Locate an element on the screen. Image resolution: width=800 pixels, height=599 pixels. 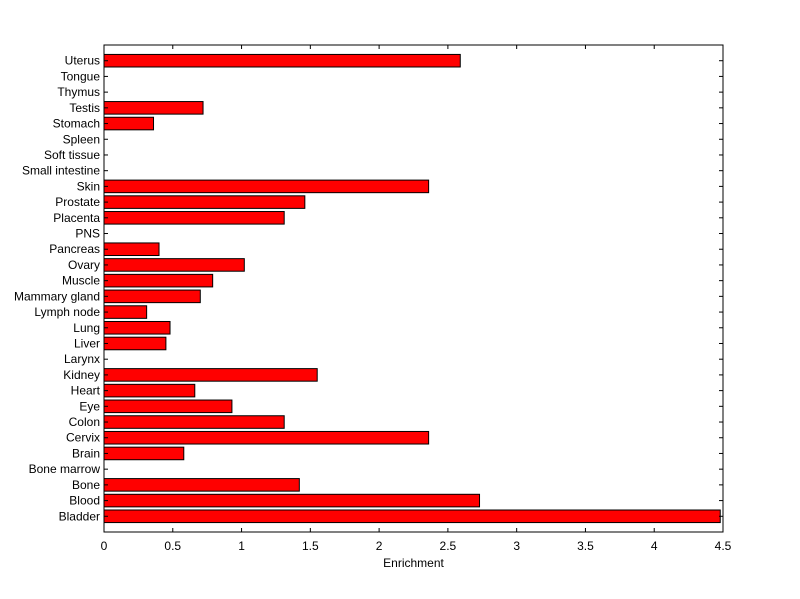
x-tick-label-5: 2.5 is located at coordinates (448, 546).